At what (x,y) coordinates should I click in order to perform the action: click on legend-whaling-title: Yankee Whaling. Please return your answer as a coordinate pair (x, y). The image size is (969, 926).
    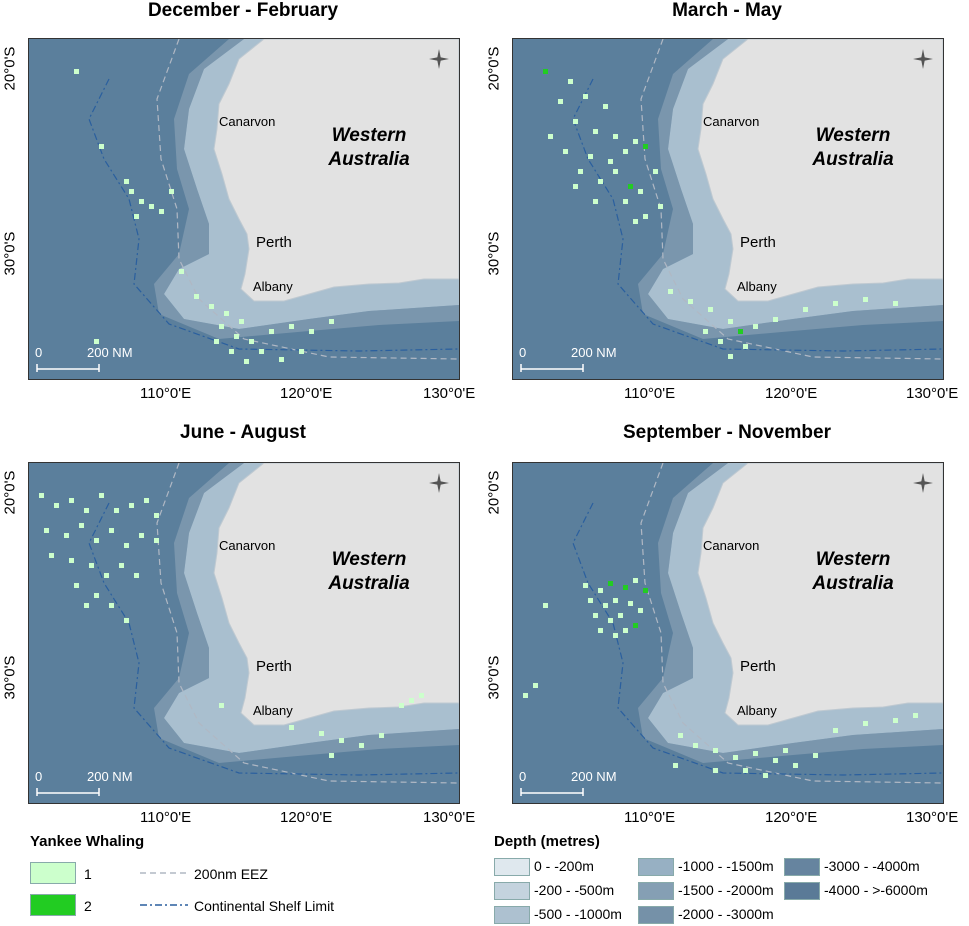
    Looking at the image, I should click on (87, 841).